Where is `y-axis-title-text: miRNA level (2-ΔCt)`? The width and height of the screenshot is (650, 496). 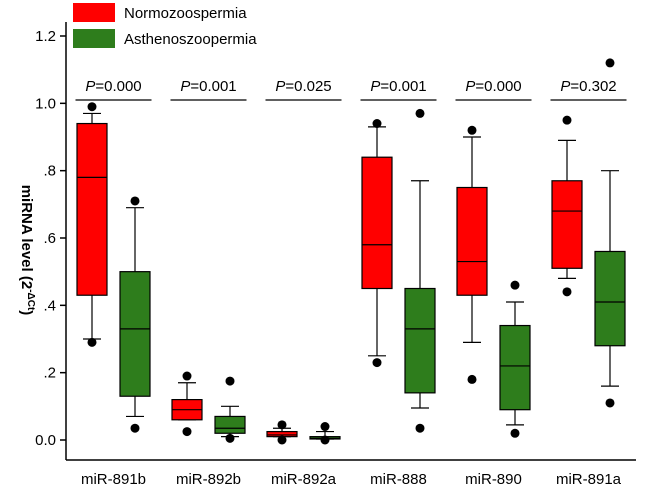 y-axis-title-text: miRNA level (2-ΔCt) is located at coordinates (27, 250).